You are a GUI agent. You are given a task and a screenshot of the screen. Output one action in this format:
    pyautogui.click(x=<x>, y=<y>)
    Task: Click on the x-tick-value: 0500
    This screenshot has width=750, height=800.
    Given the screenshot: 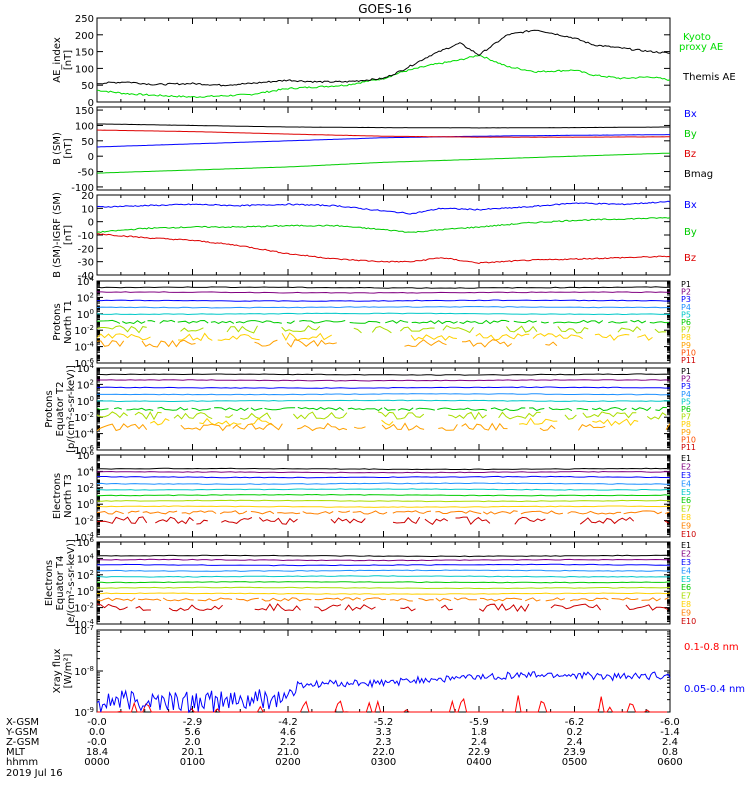 What is the action you would take?
    pyautogui.click(x=574, y=762)
    